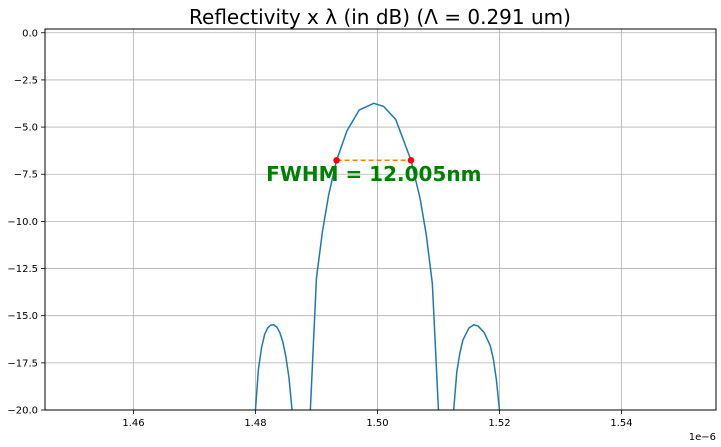  Describe the element at coordinates (22, 411) in the screenshot. I see `y-tick-label: −20.0` at that location.